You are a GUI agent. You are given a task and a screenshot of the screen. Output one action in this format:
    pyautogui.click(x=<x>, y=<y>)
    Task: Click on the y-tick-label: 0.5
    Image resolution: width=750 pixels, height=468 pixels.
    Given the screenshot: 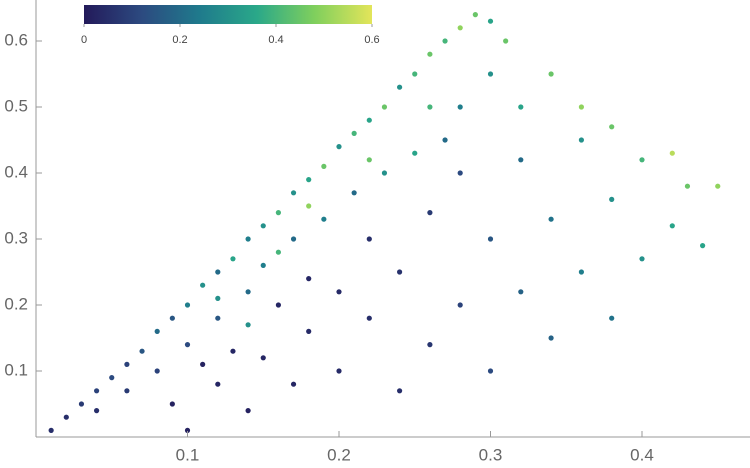 What is the action you would take?
    pyautogui.click(x=16, y=105)
    